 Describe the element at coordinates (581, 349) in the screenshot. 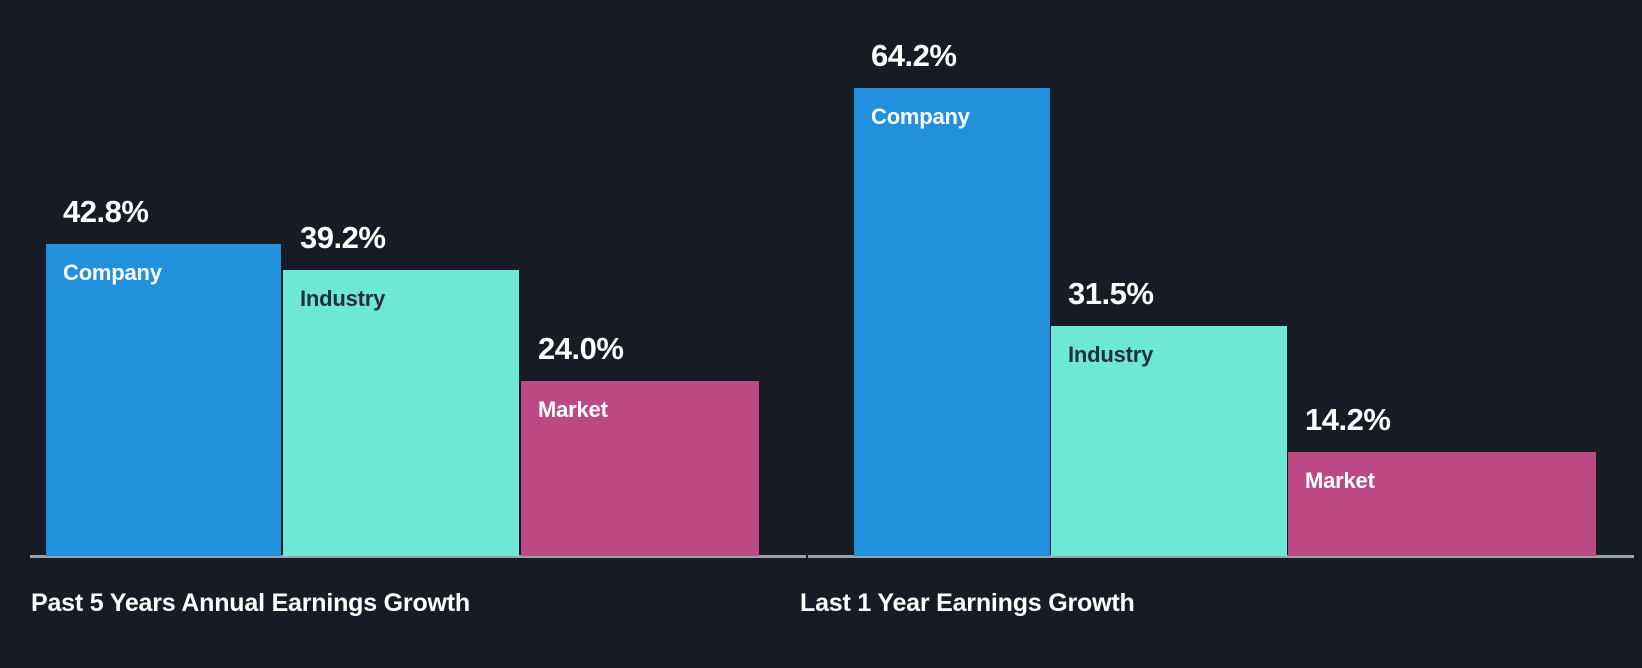

I see `bar-value-market: 24.0%` at that location.